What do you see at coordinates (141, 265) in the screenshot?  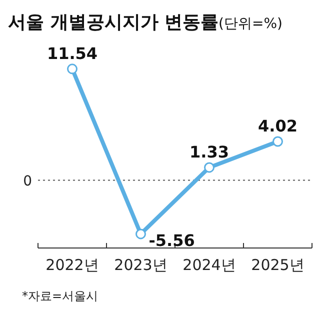 I see `x-tick-label: 2023년` at bounding box center [141, 265].